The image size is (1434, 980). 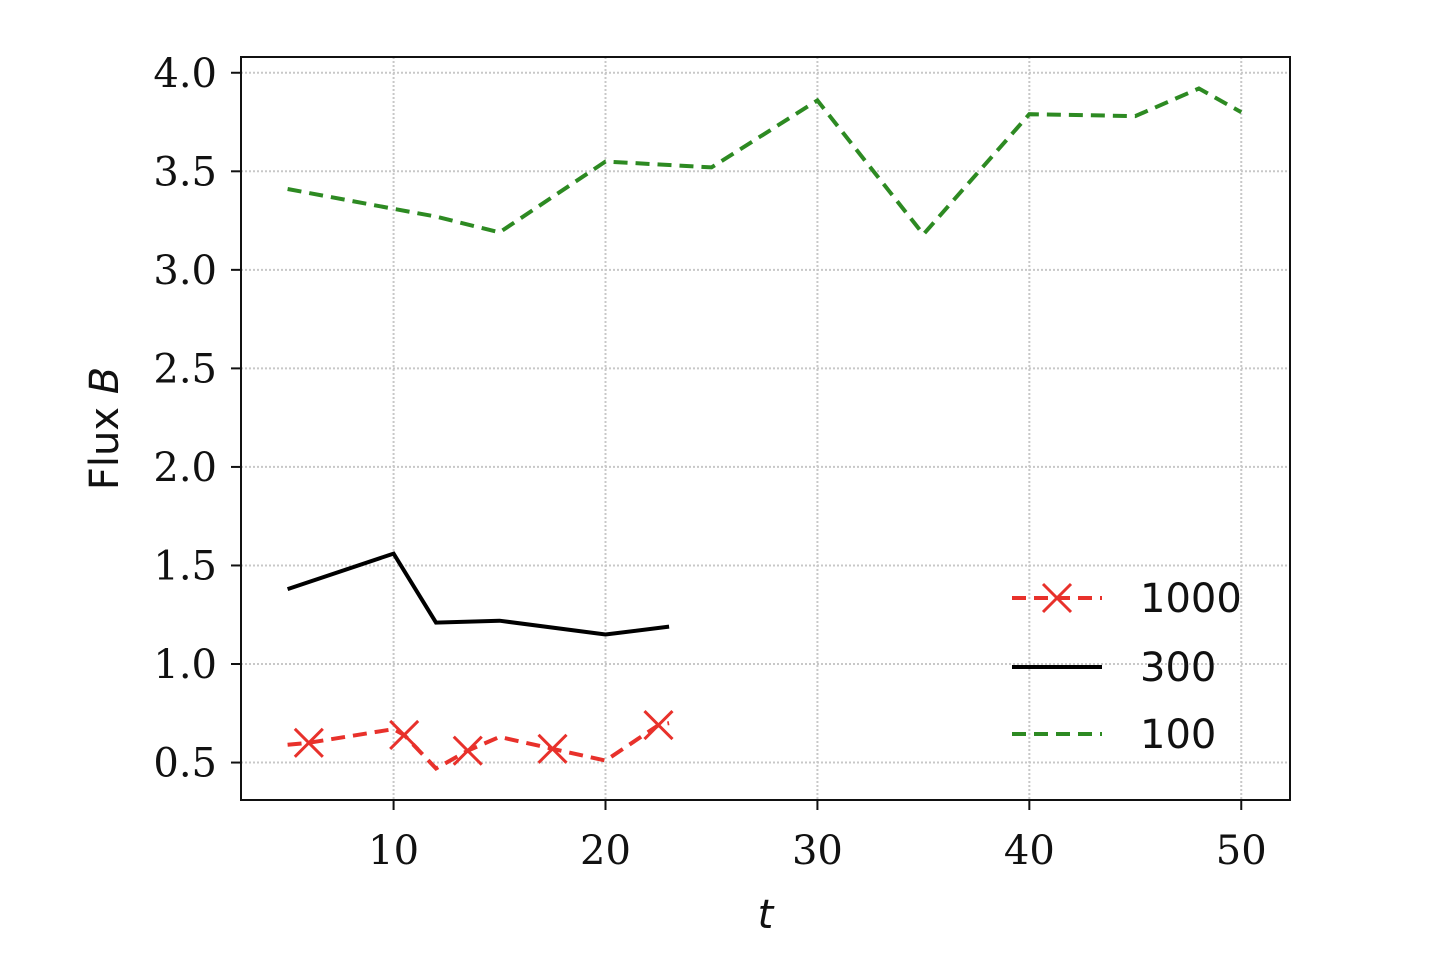 What do you see at coordinates (1114, 735) in the screenshot?
I see `legend-item-100: 100` at bounding box center [1114, 735].